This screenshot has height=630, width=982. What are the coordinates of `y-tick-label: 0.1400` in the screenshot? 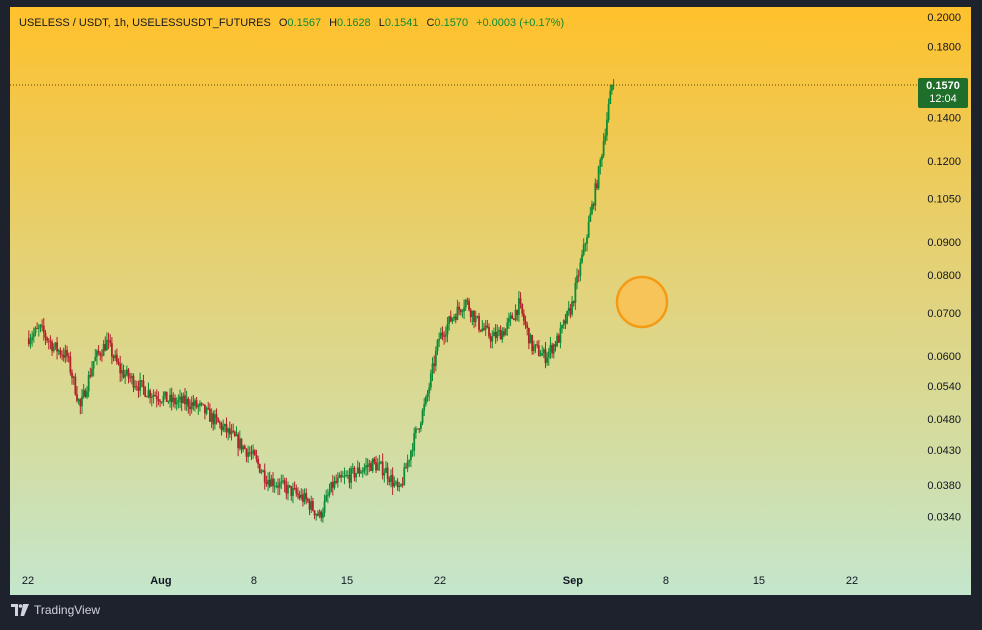 It's located at (944, 118).